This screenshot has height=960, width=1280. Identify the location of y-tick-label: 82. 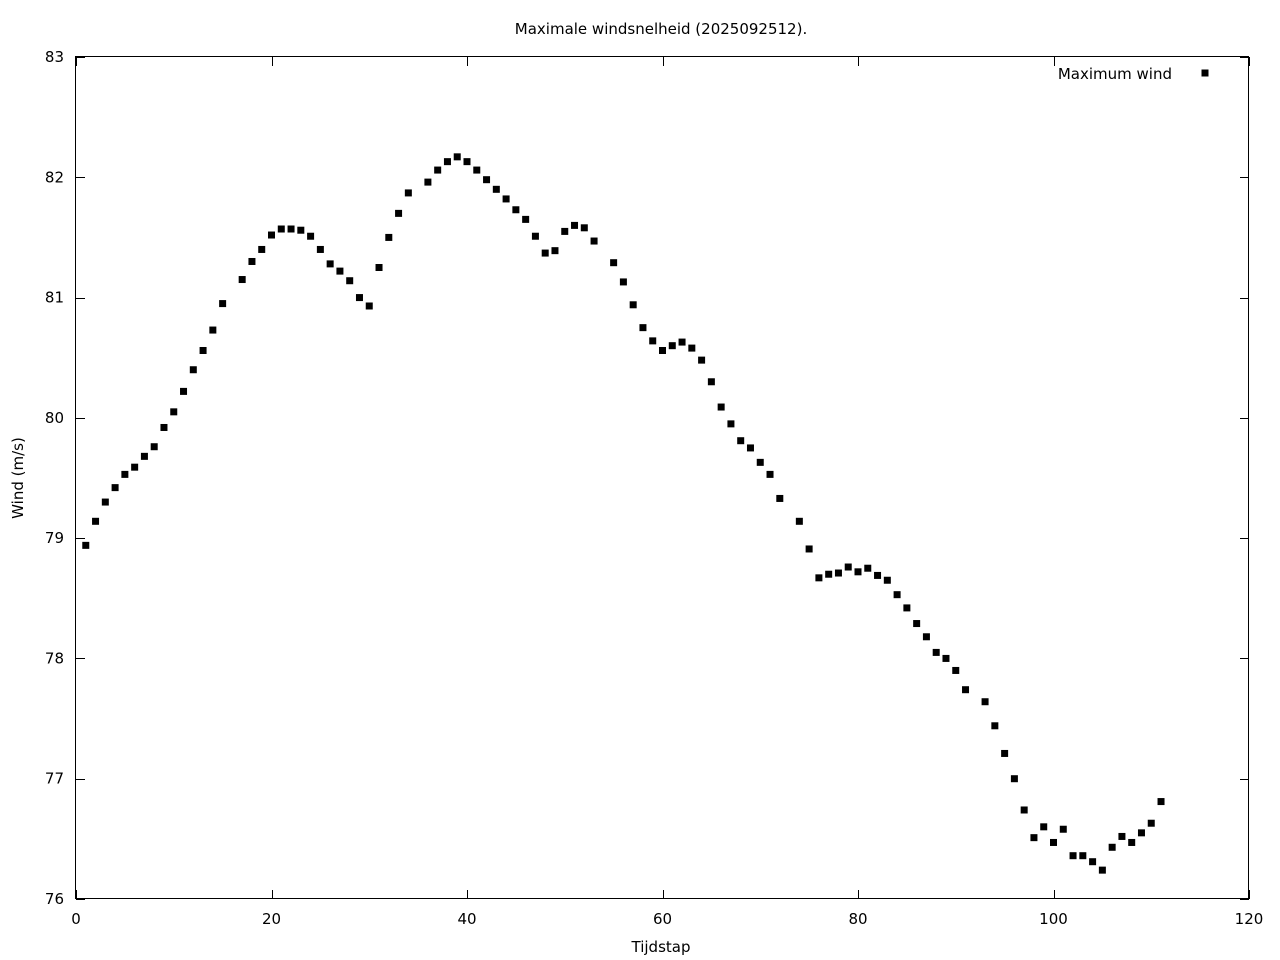
(54, 177).